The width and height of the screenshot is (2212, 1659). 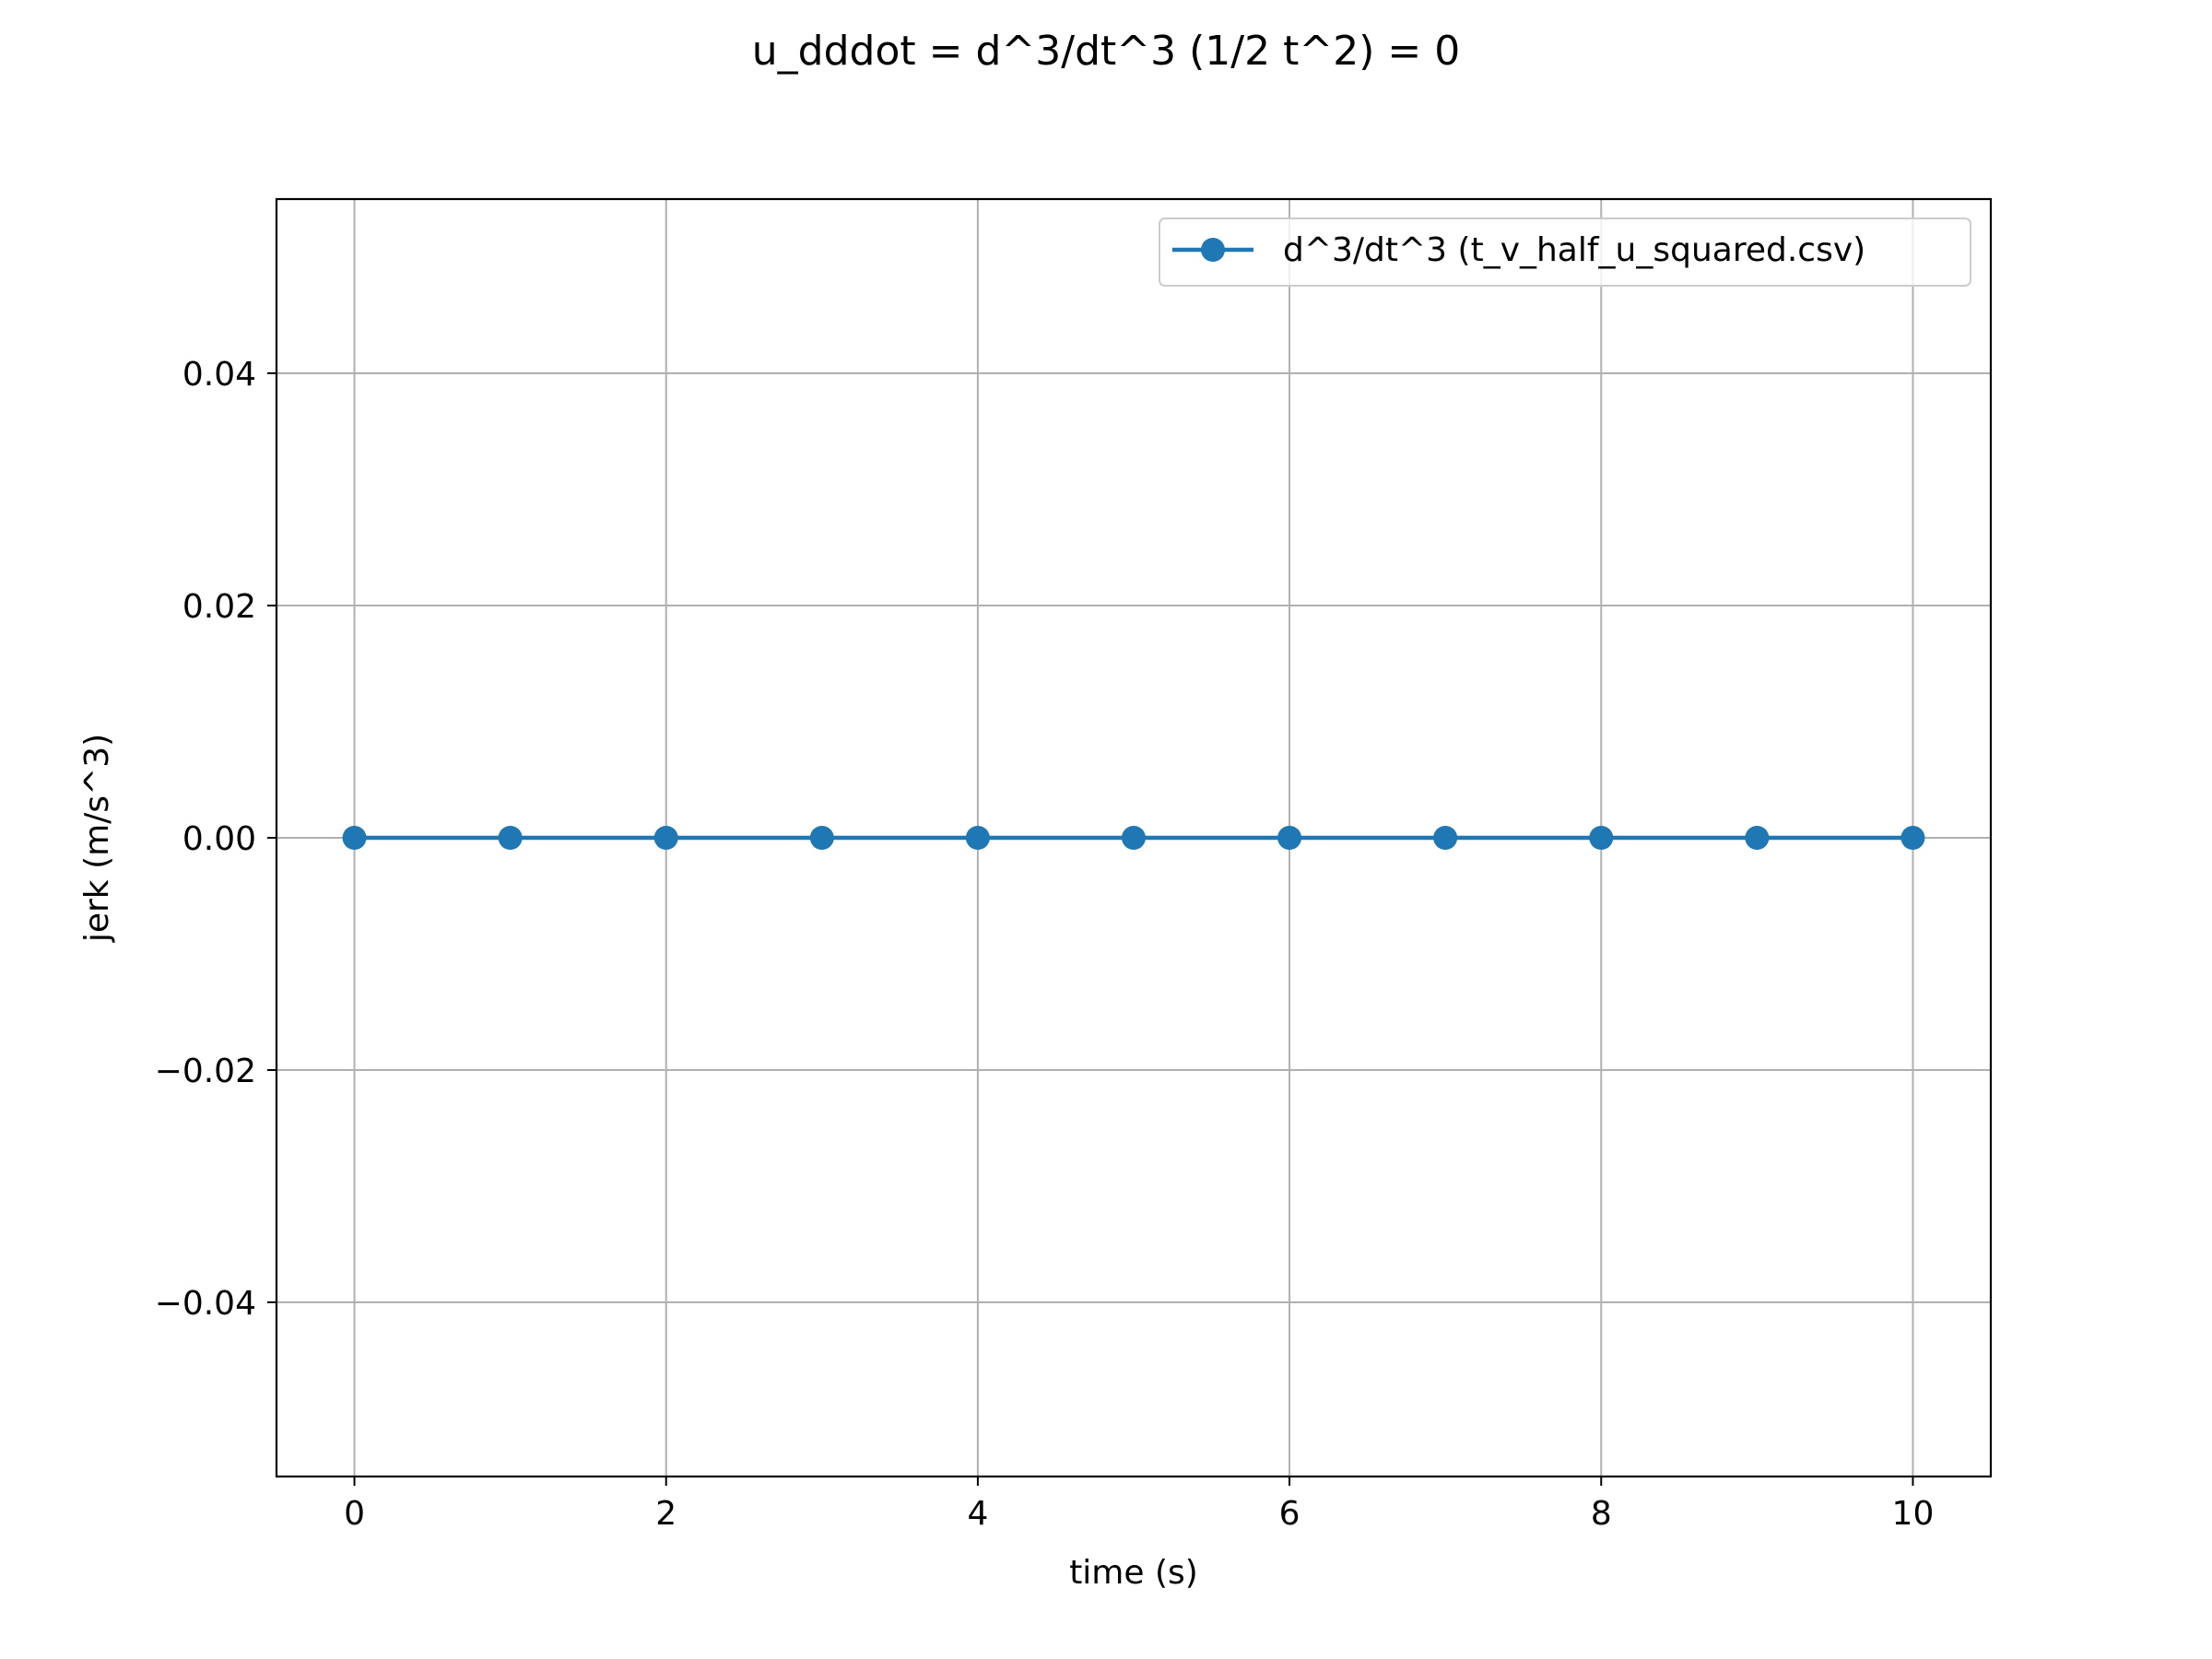 I want to click on y-axis-ticks: 0.04 0.02 0.00 −0.02 −0.04, so click(x=215, y=839).